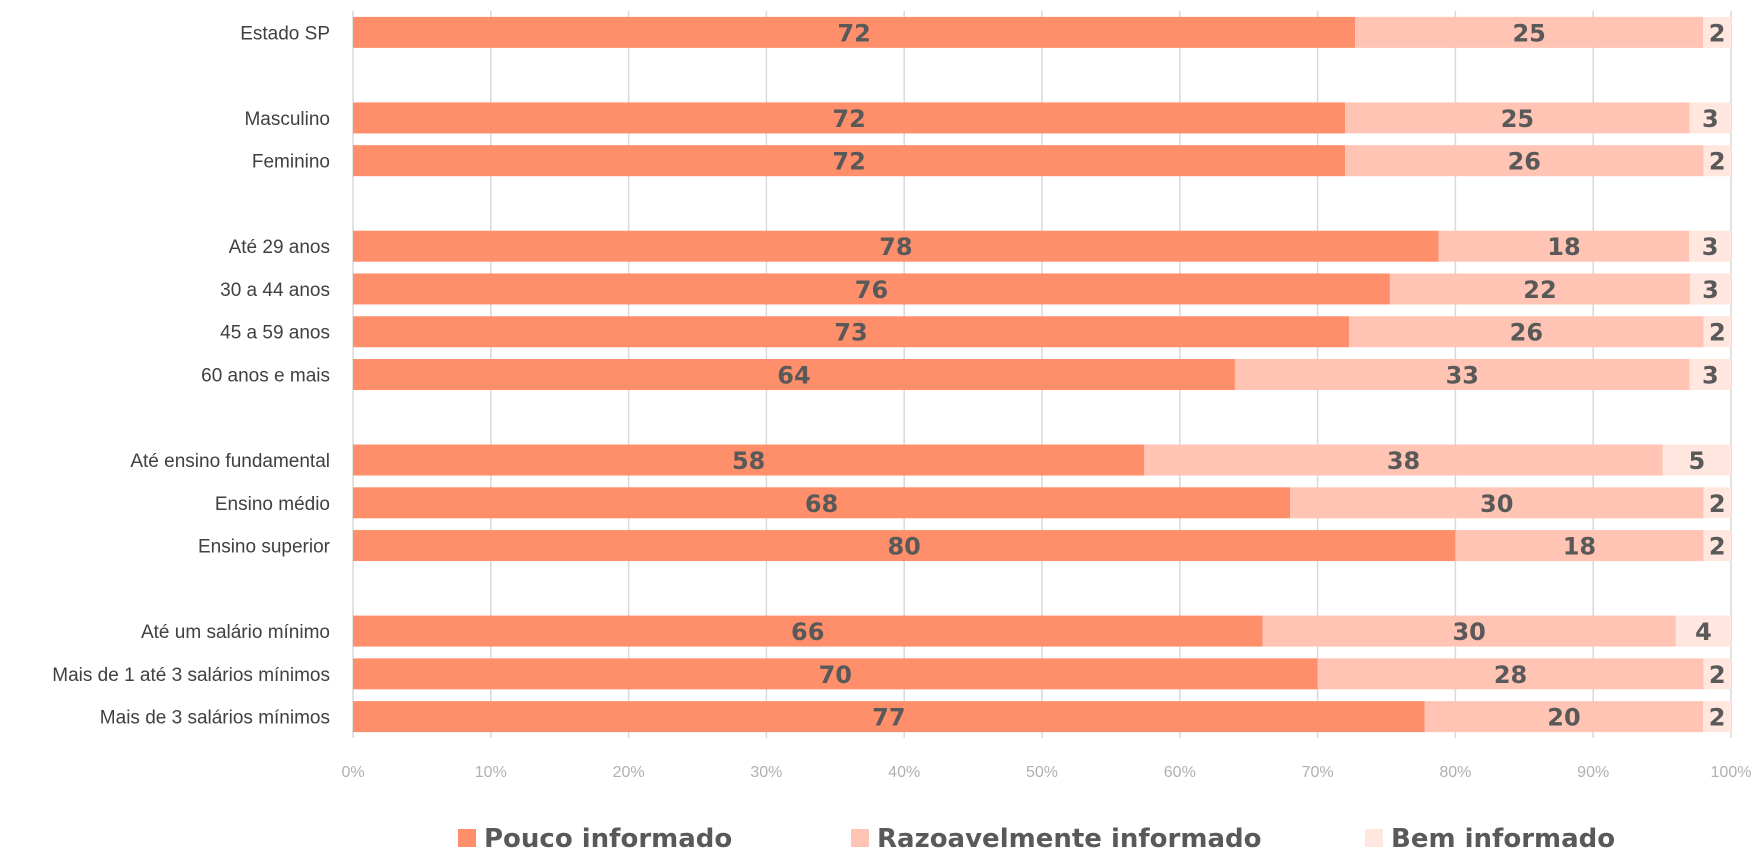  Describe the element at coordinates (1069, 837) in the screenshot. I see `legend-label: Razoavelmente informado` at that location.